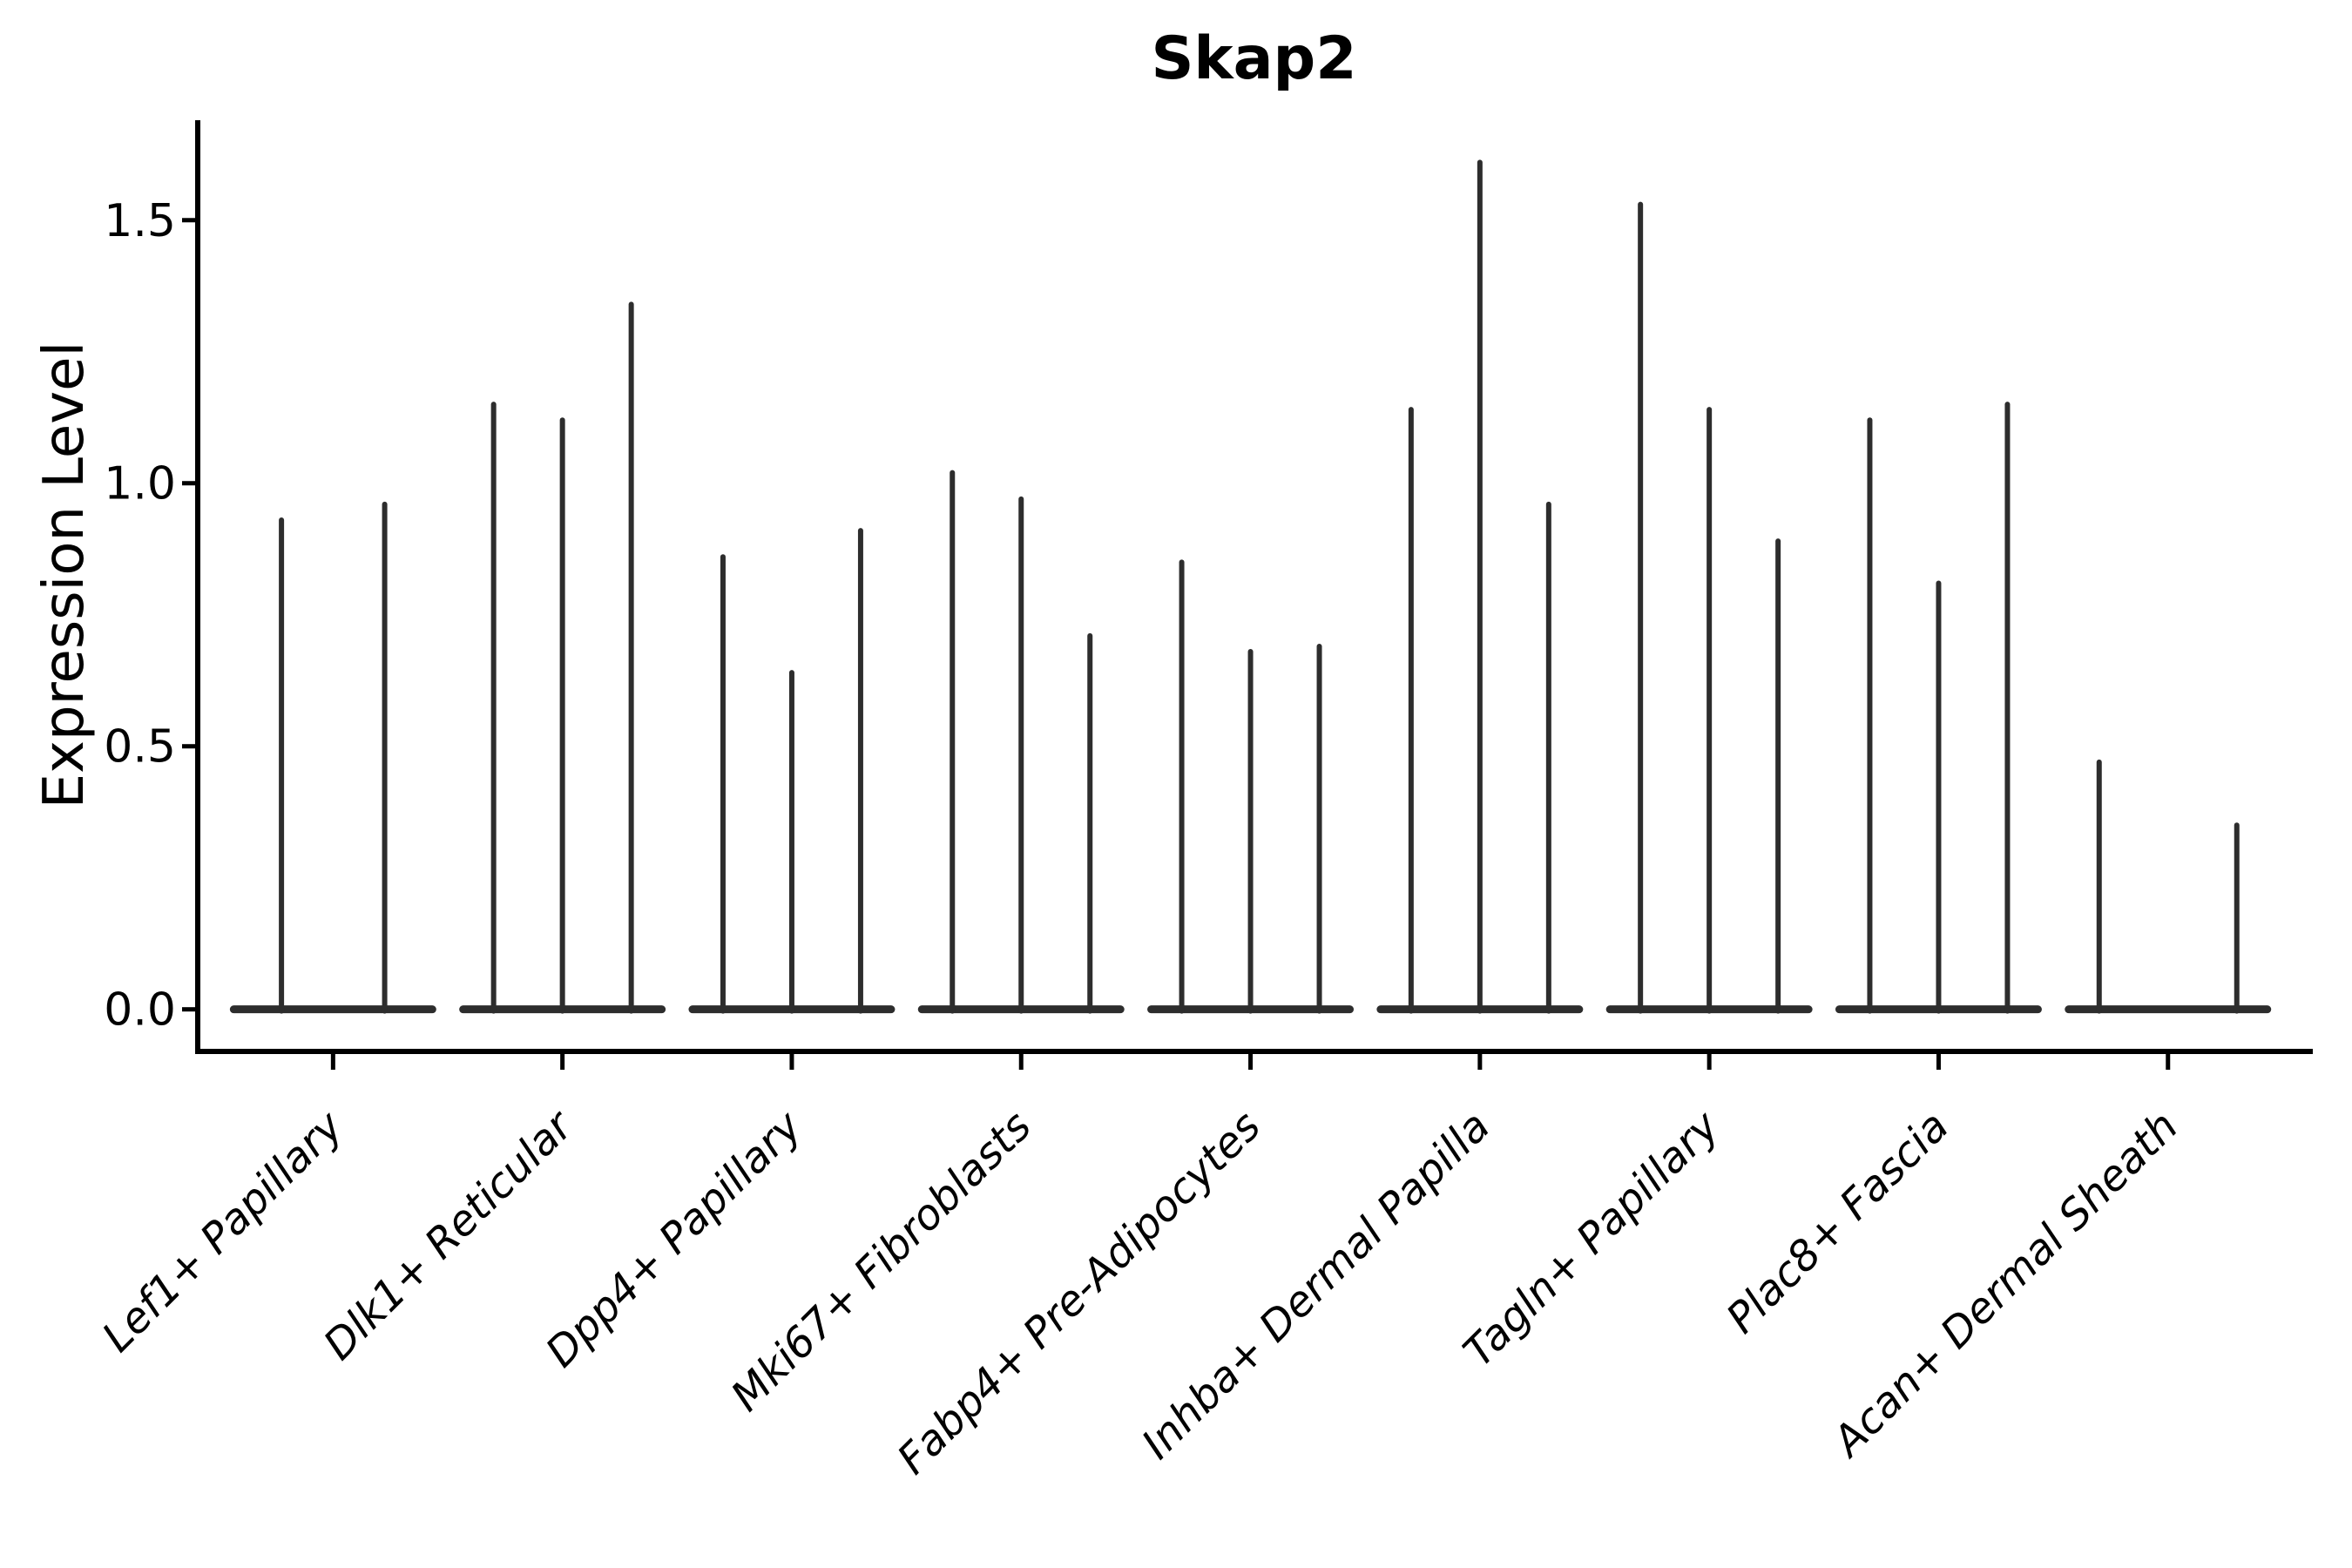 This screenshot has height=1568, width=2352. I want to click on x-tick-label: Plac8+ Fascia, so click(1837, 1222).